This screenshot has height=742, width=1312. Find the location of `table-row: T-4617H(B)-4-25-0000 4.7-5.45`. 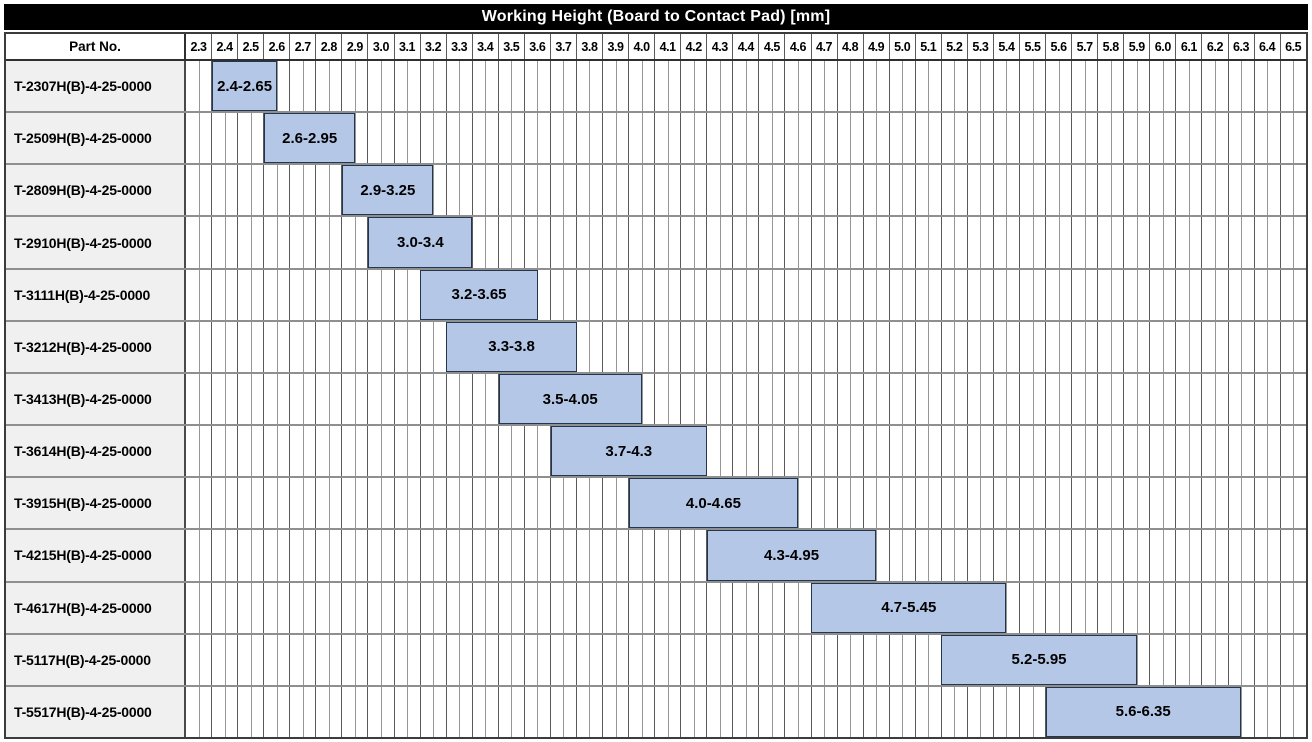

table-row: T-4617H(B)-4-25-0000 4.7-5.45 is located at coordinates (656, 606).